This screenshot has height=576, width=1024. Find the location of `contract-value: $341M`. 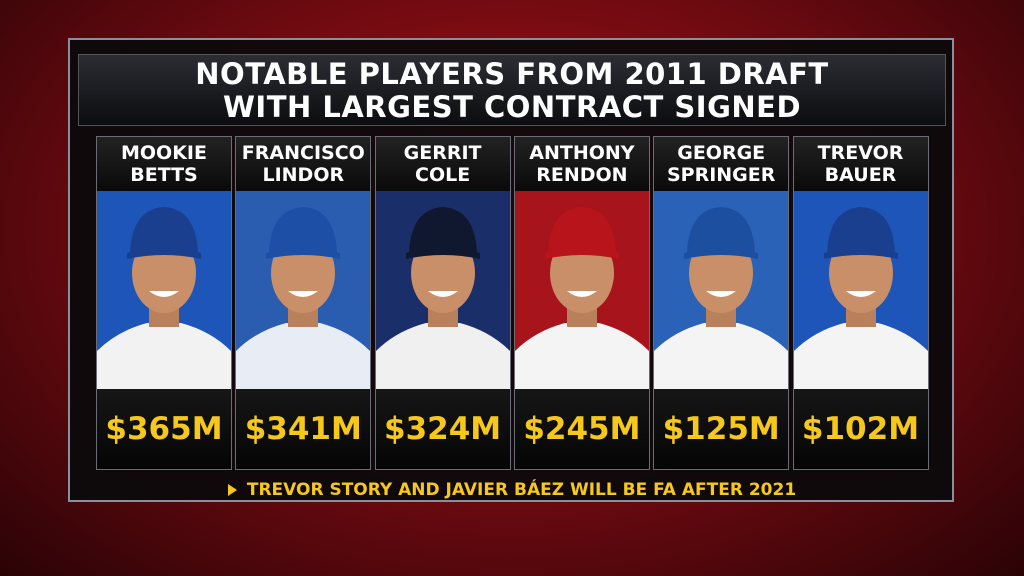

contract-value: $341M is located at coordinates (303, 429).